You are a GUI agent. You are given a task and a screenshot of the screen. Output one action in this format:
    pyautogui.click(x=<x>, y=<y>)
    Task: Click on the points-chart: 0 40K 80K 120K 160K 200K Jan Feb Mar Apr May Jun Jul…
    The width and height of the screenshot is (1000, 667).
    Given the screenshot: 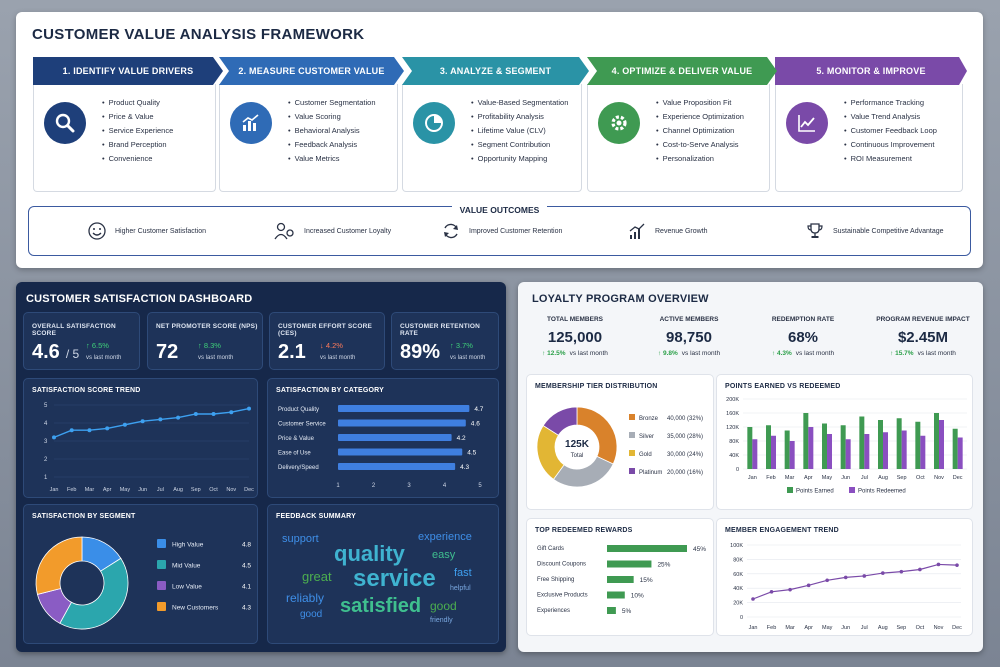 What is the action you would take?
    pyautogui.click(x=846, y=446)
    